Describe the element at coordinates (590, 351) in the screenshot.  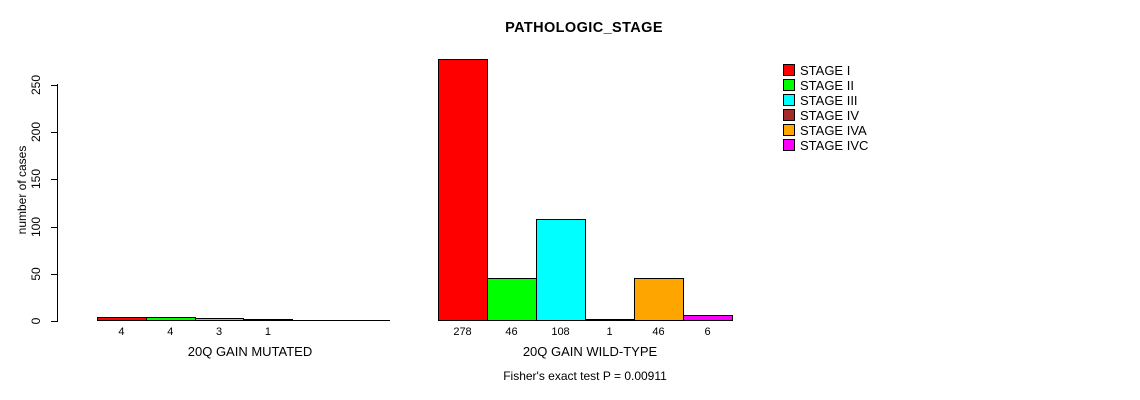
I see `x-group-label-wild-type: 20Q GAIN WILD-TYPE` at that location.